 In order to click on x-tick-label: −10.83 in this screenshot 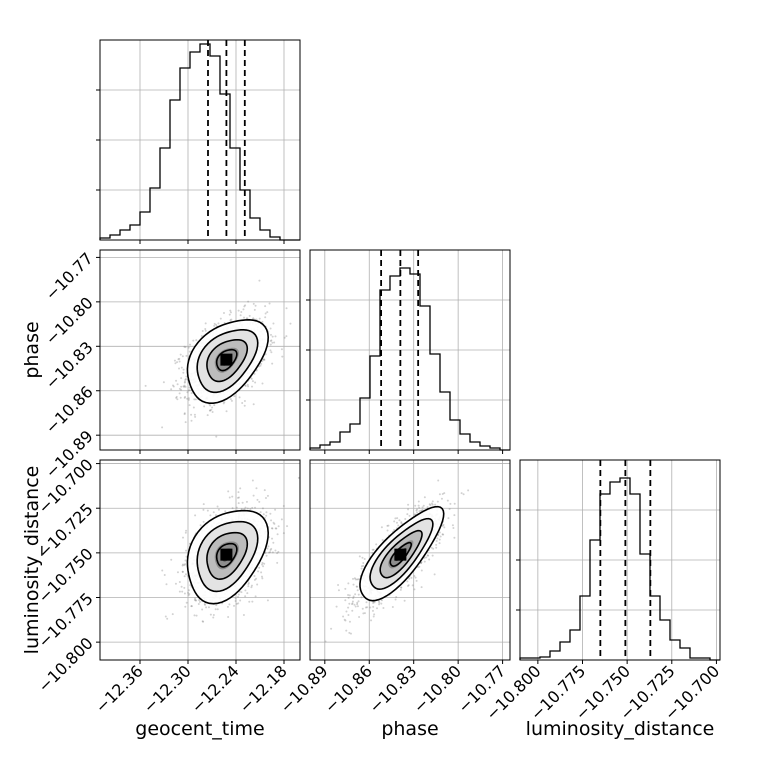, I will do `click(392, 688)`.